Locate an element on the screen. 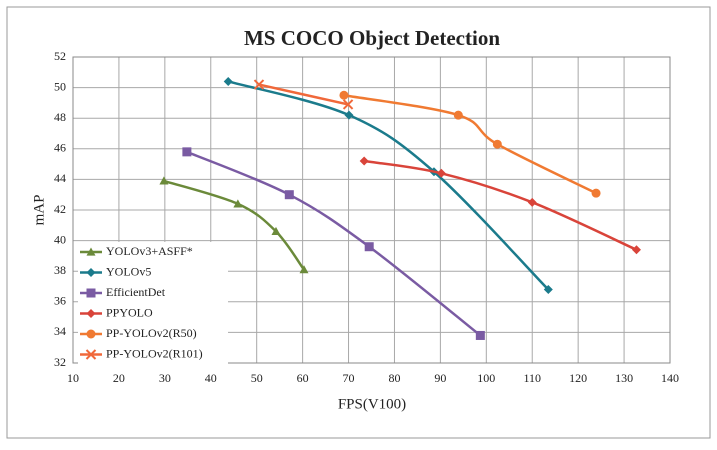 This screenshot has width=717, height=450. legend-label: PP-YOLOv2(R101) is located at coordinates (154, 353).